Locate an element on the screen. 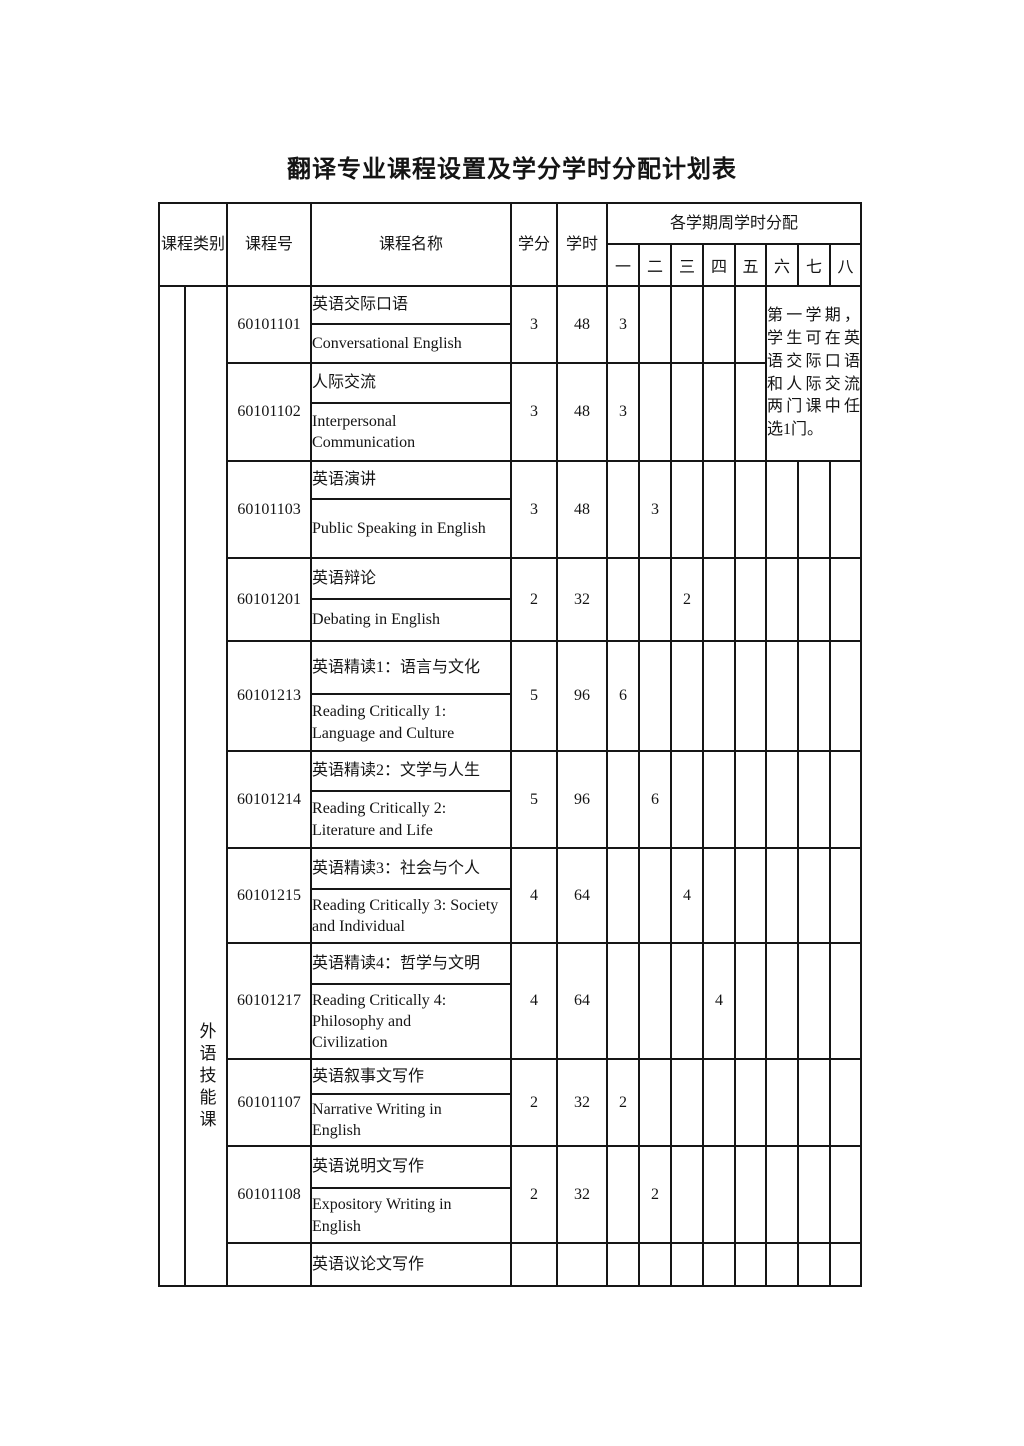 This screenshot has width=1024, height=1446. header-sem-4: 四 is located at coordinates (719, 265).